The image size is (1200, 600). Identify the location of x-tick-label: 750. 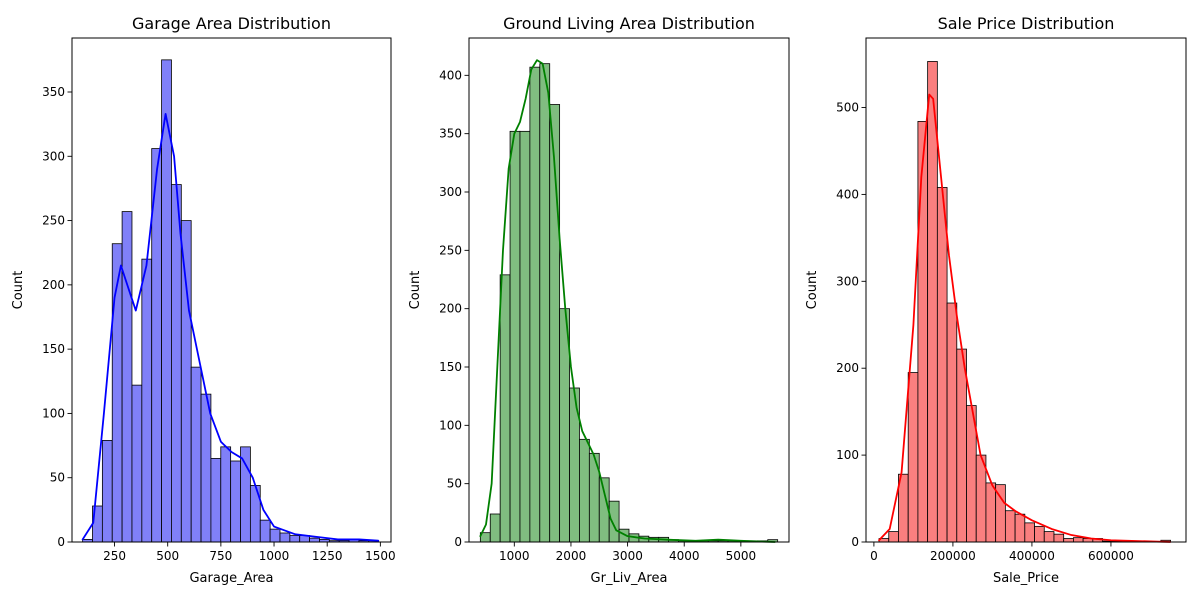
(220, 556).